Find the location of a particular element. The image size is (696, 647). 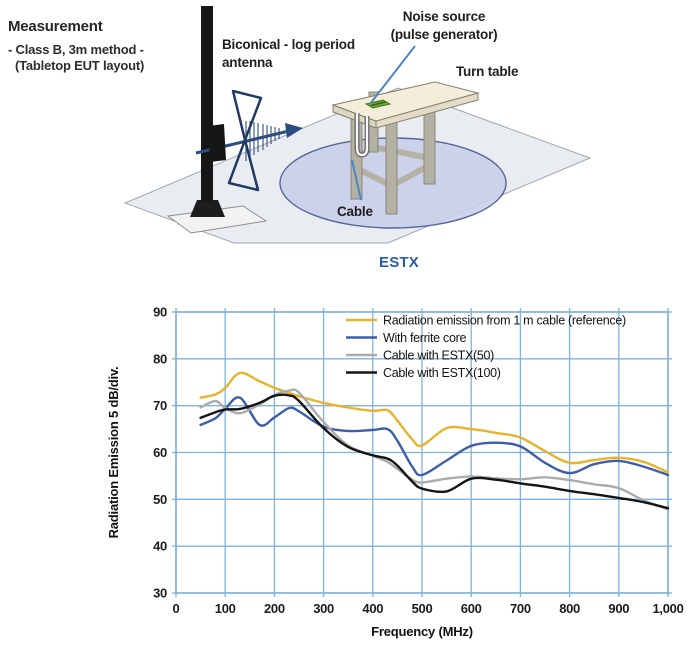

legend-label-1: With ferrite core is located at coordinates (424, 338).